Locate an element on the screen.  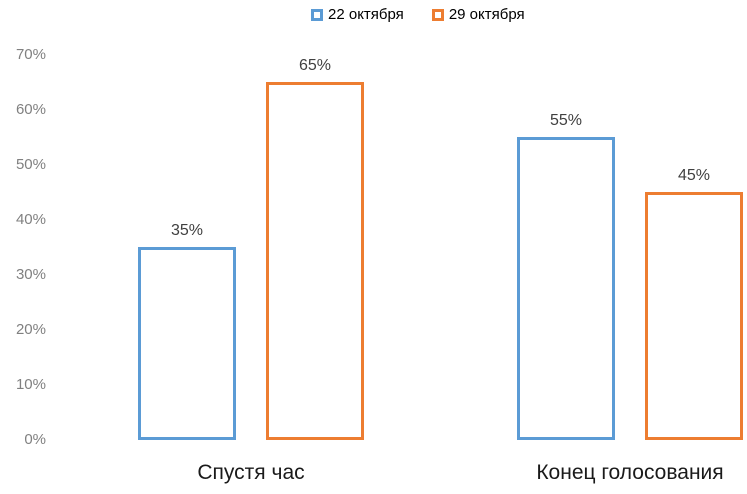
y-axis-tick-label: 20% is located at coordinates (30, 329).